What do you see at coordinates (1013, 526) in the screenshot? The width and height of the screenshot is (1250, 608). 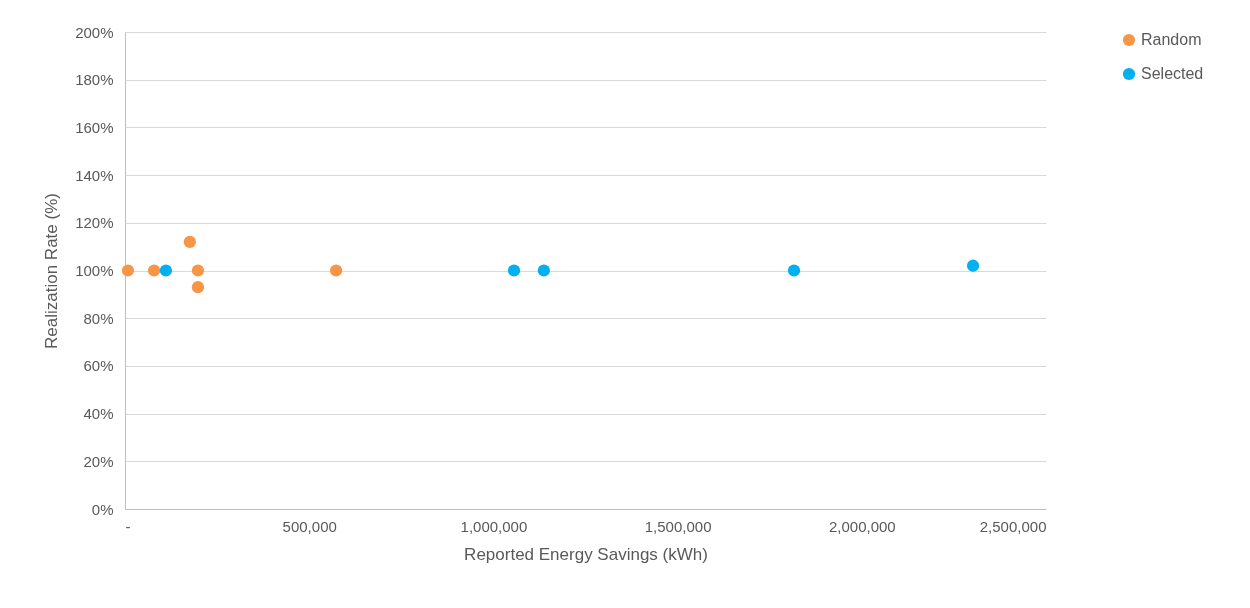 I see `x-tick-label: 2,500,000` at bounding box center [1013, 526].